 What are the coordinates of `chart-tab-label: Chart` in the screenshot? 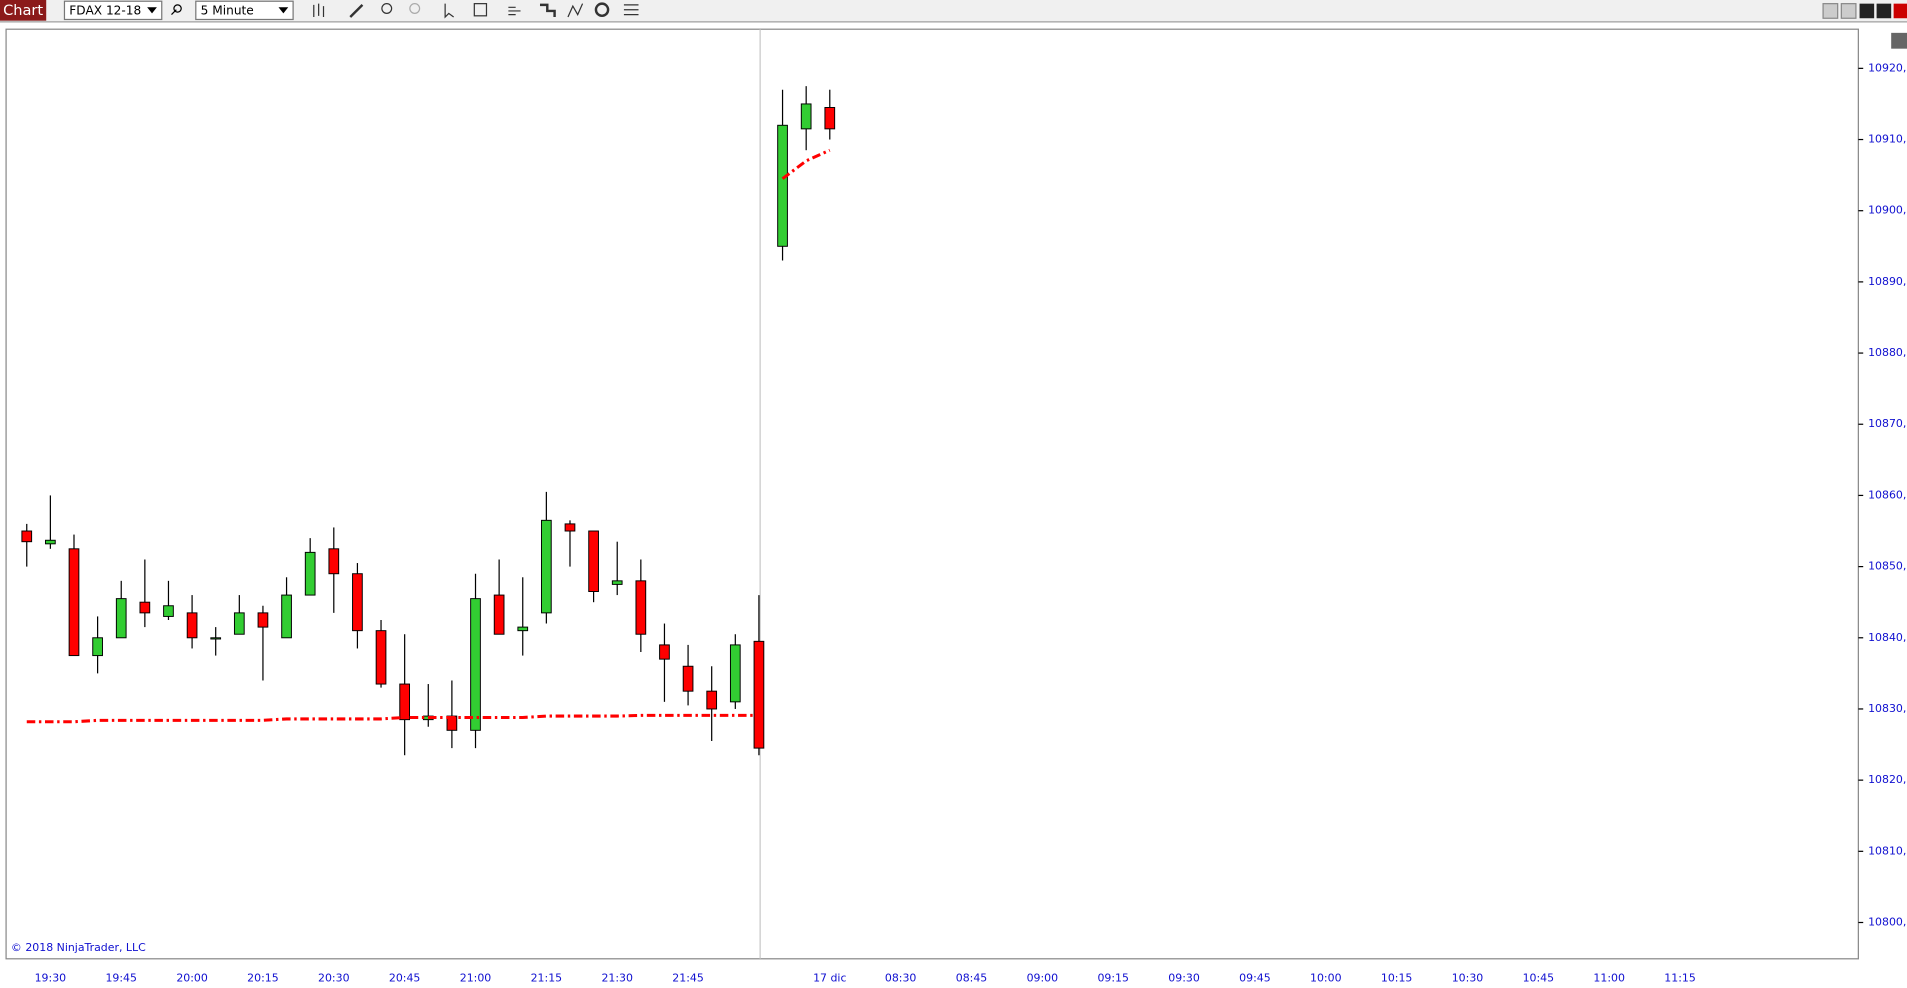 It's located at (23, 10).